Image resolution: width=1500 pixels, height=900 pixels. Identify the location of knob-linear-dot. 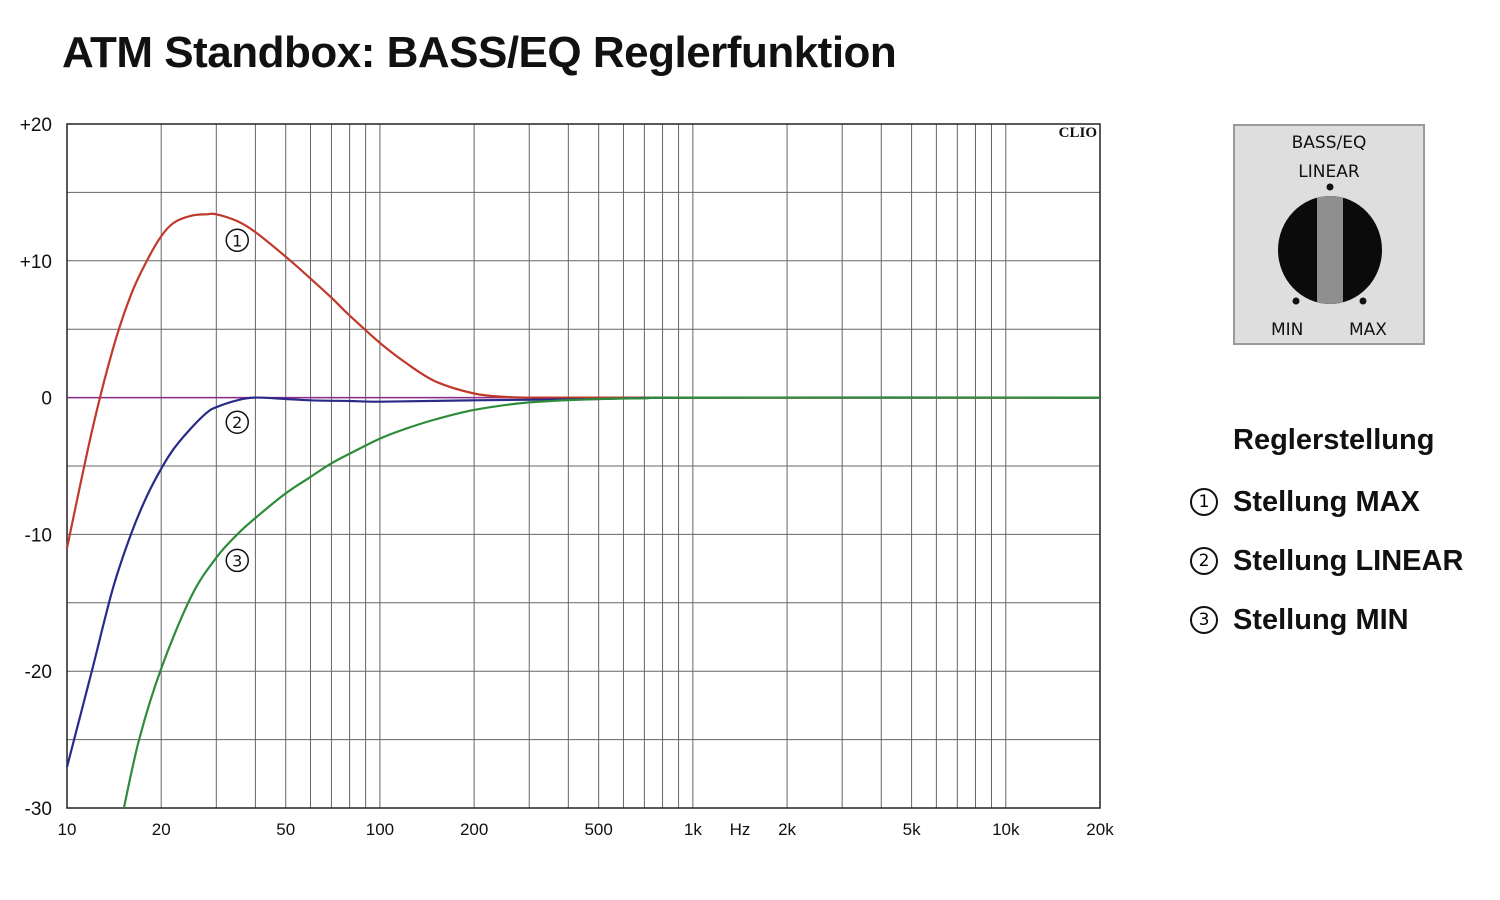
(1330, 187).